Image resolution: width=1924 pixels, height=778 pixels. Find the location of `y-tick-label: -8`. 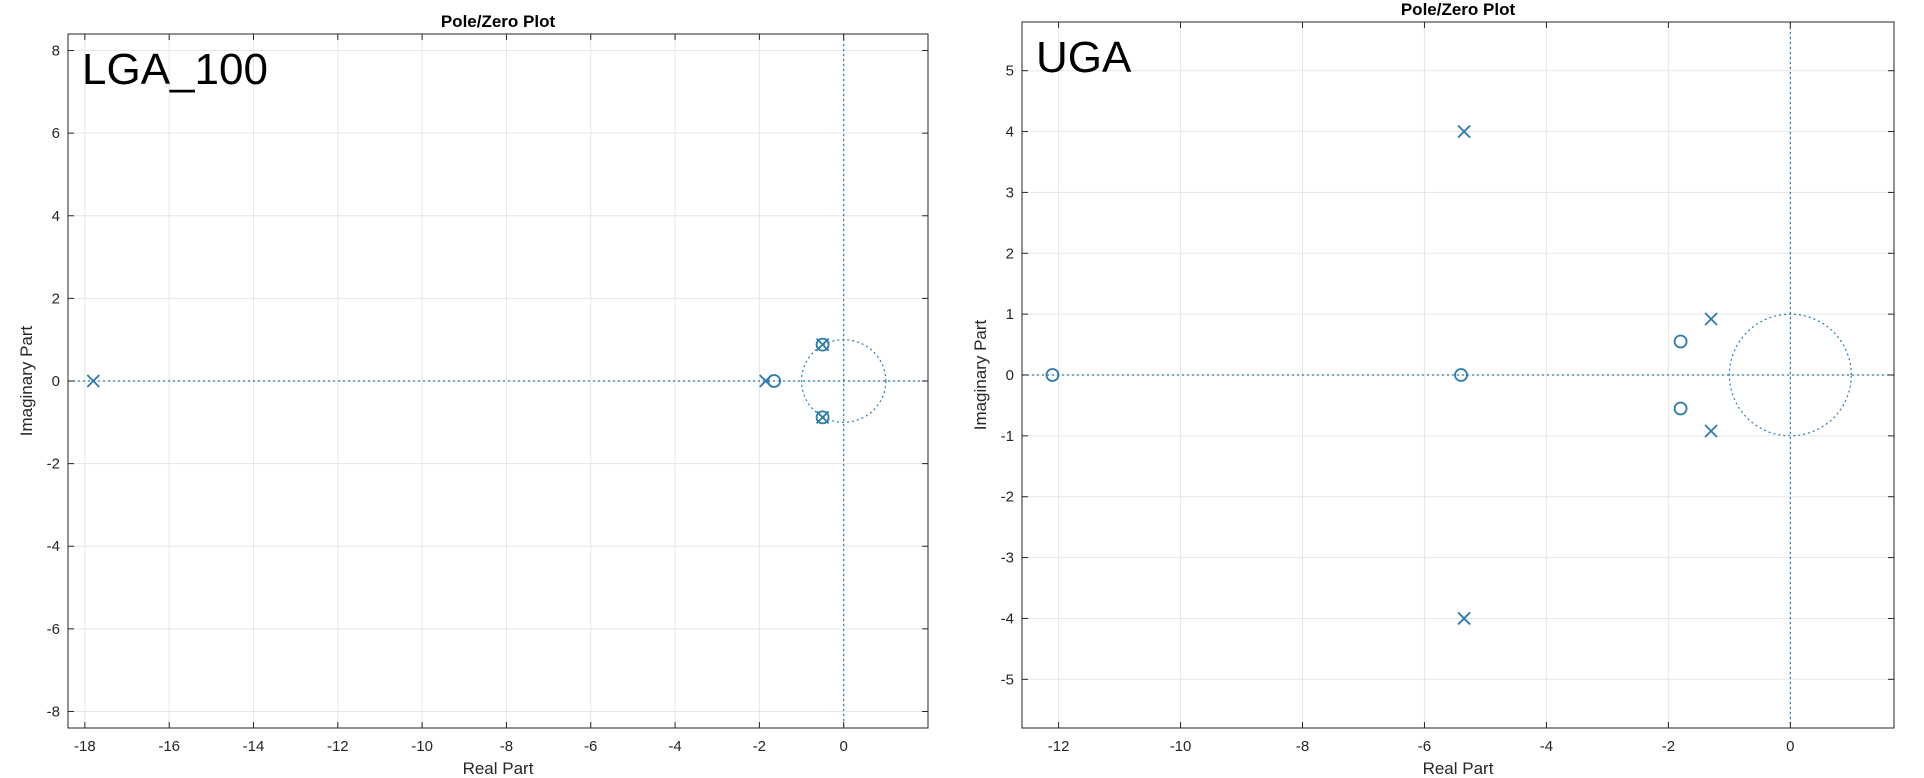

y-tick-label: -8 is located at coordinates (53, 711).